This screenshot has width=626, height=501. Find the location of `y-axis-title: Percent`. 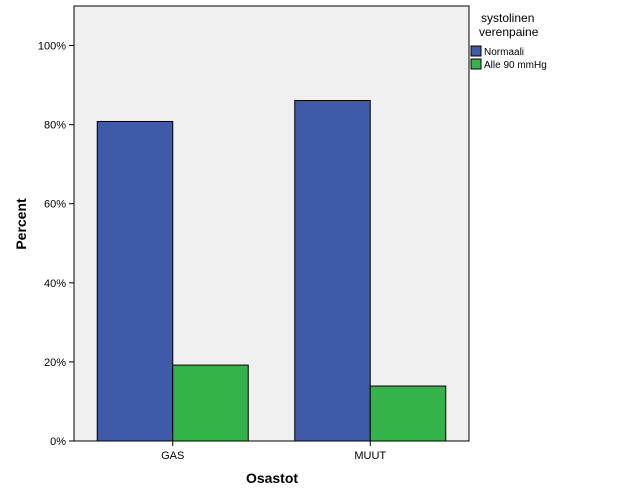

y-axis-title: Percent is located at coordinates (21, 224).